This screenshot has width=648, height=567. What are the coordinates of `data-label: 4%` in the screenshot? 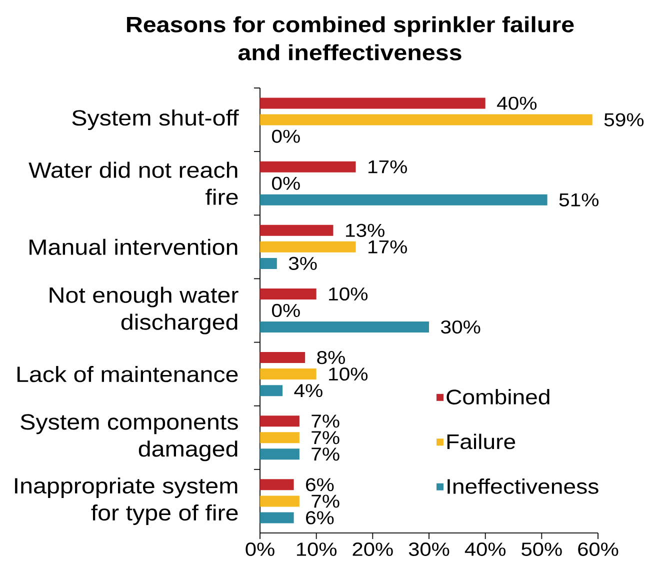 It's located at (308, 391).